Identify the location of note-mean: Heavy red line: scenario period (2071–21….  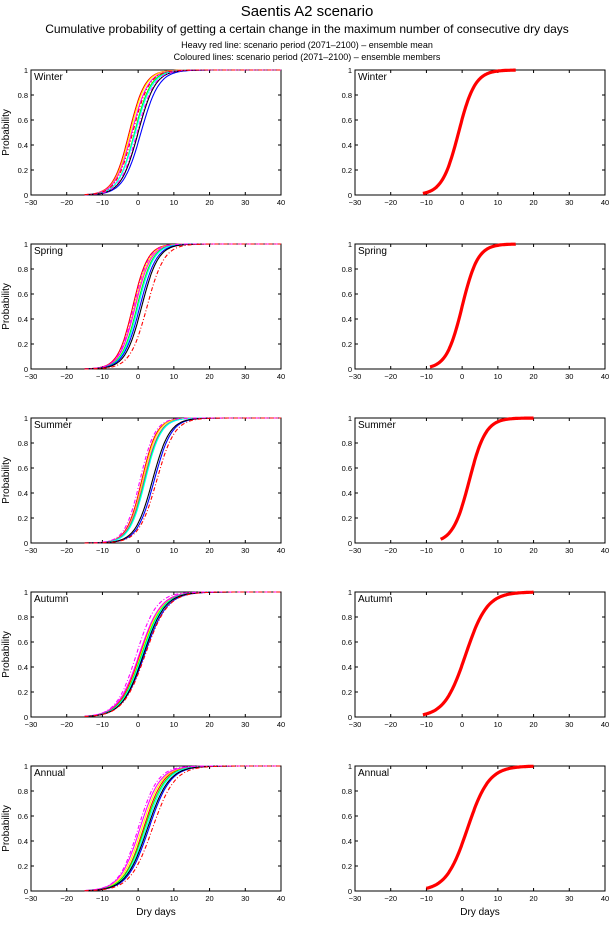
(307, 45).